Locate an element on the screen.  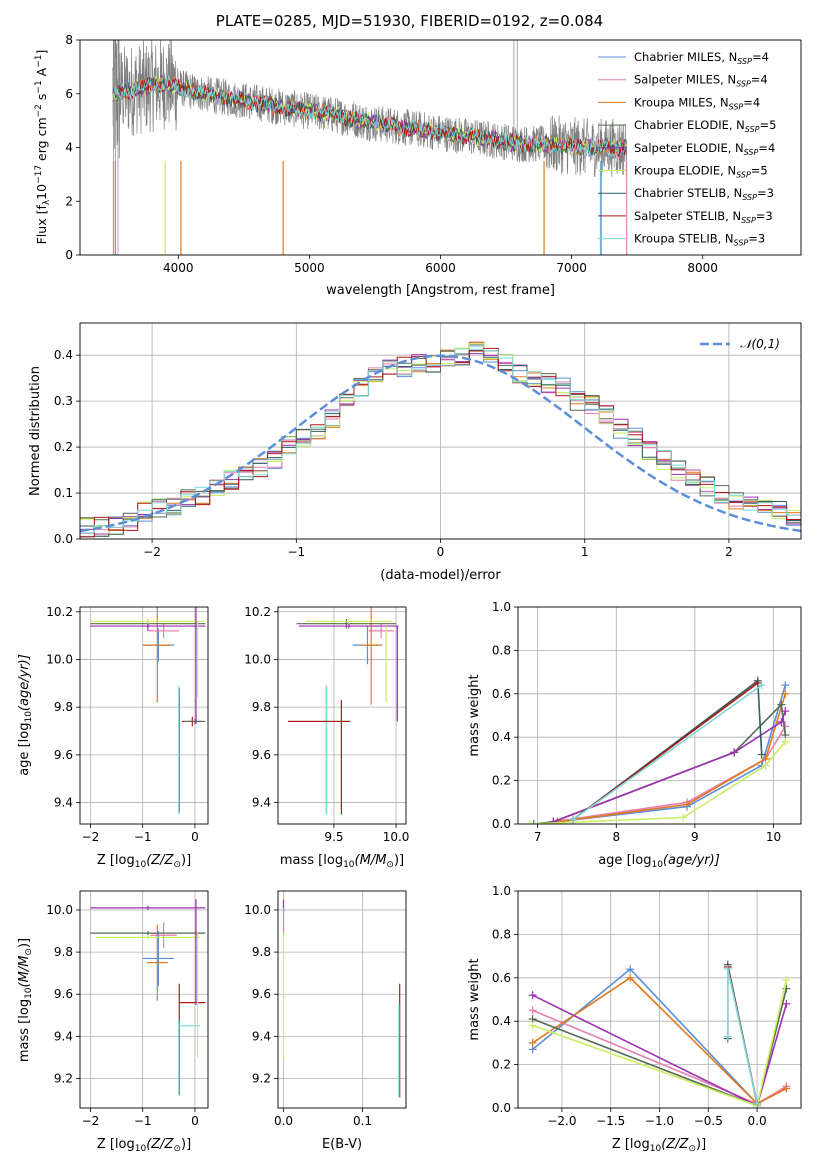
legend-text: =3 is located at coordinates (764, 216).